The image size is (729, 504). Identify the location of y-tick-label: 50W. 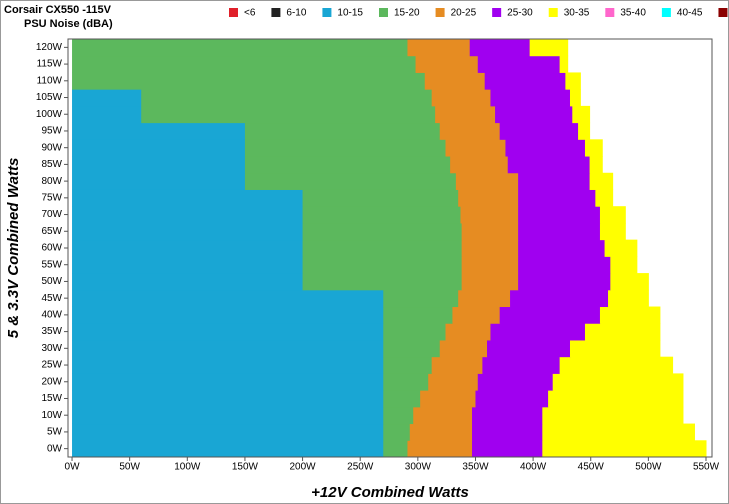
(51, 281).